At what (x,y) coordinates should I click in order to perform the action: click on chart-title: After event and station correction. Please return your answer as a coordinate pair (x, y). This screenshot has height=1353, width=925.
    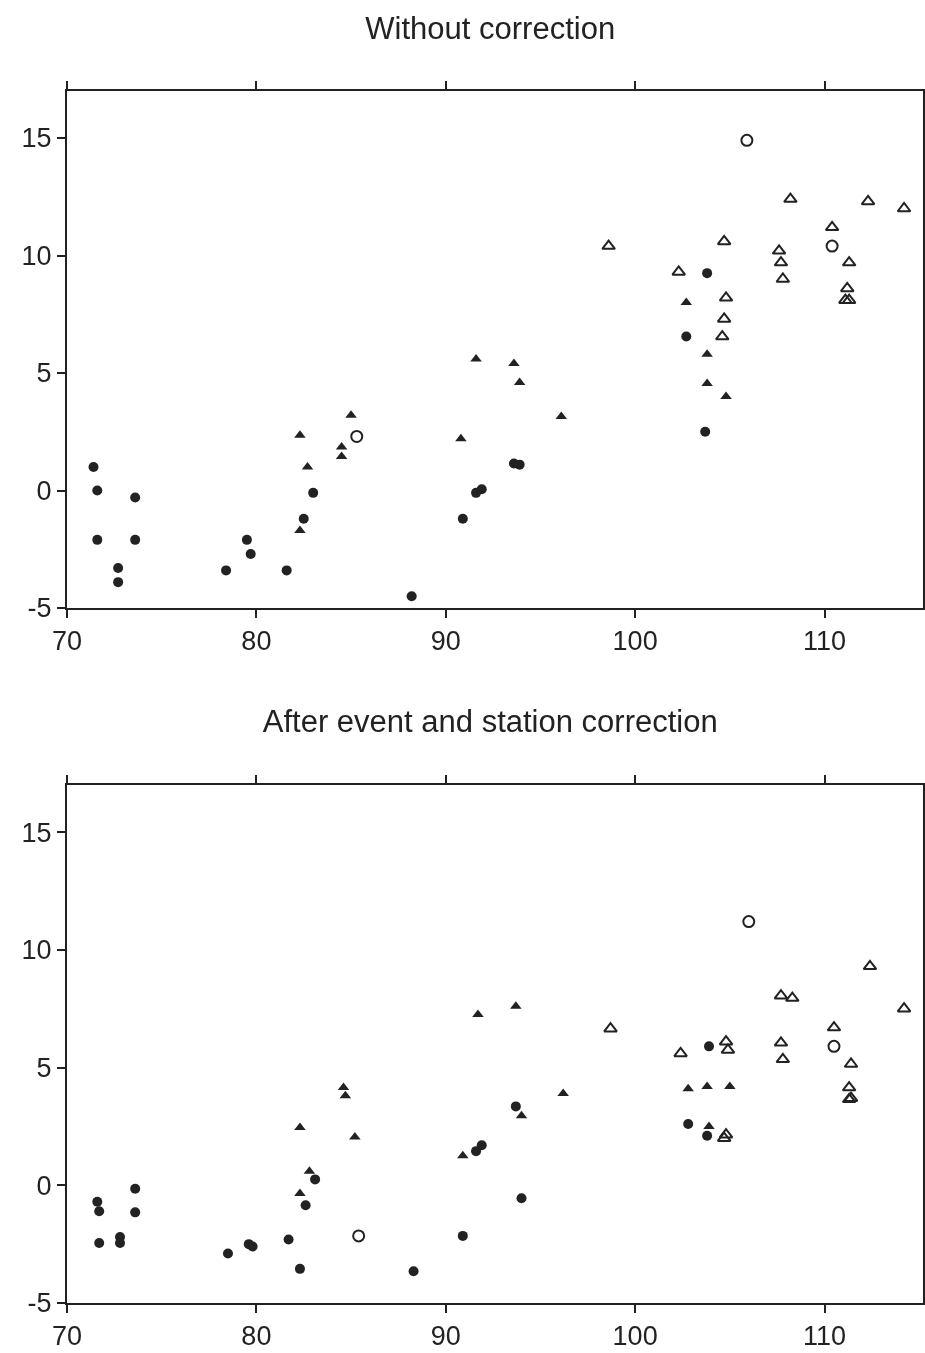
    Looking at the image, I should click on (490, 721).